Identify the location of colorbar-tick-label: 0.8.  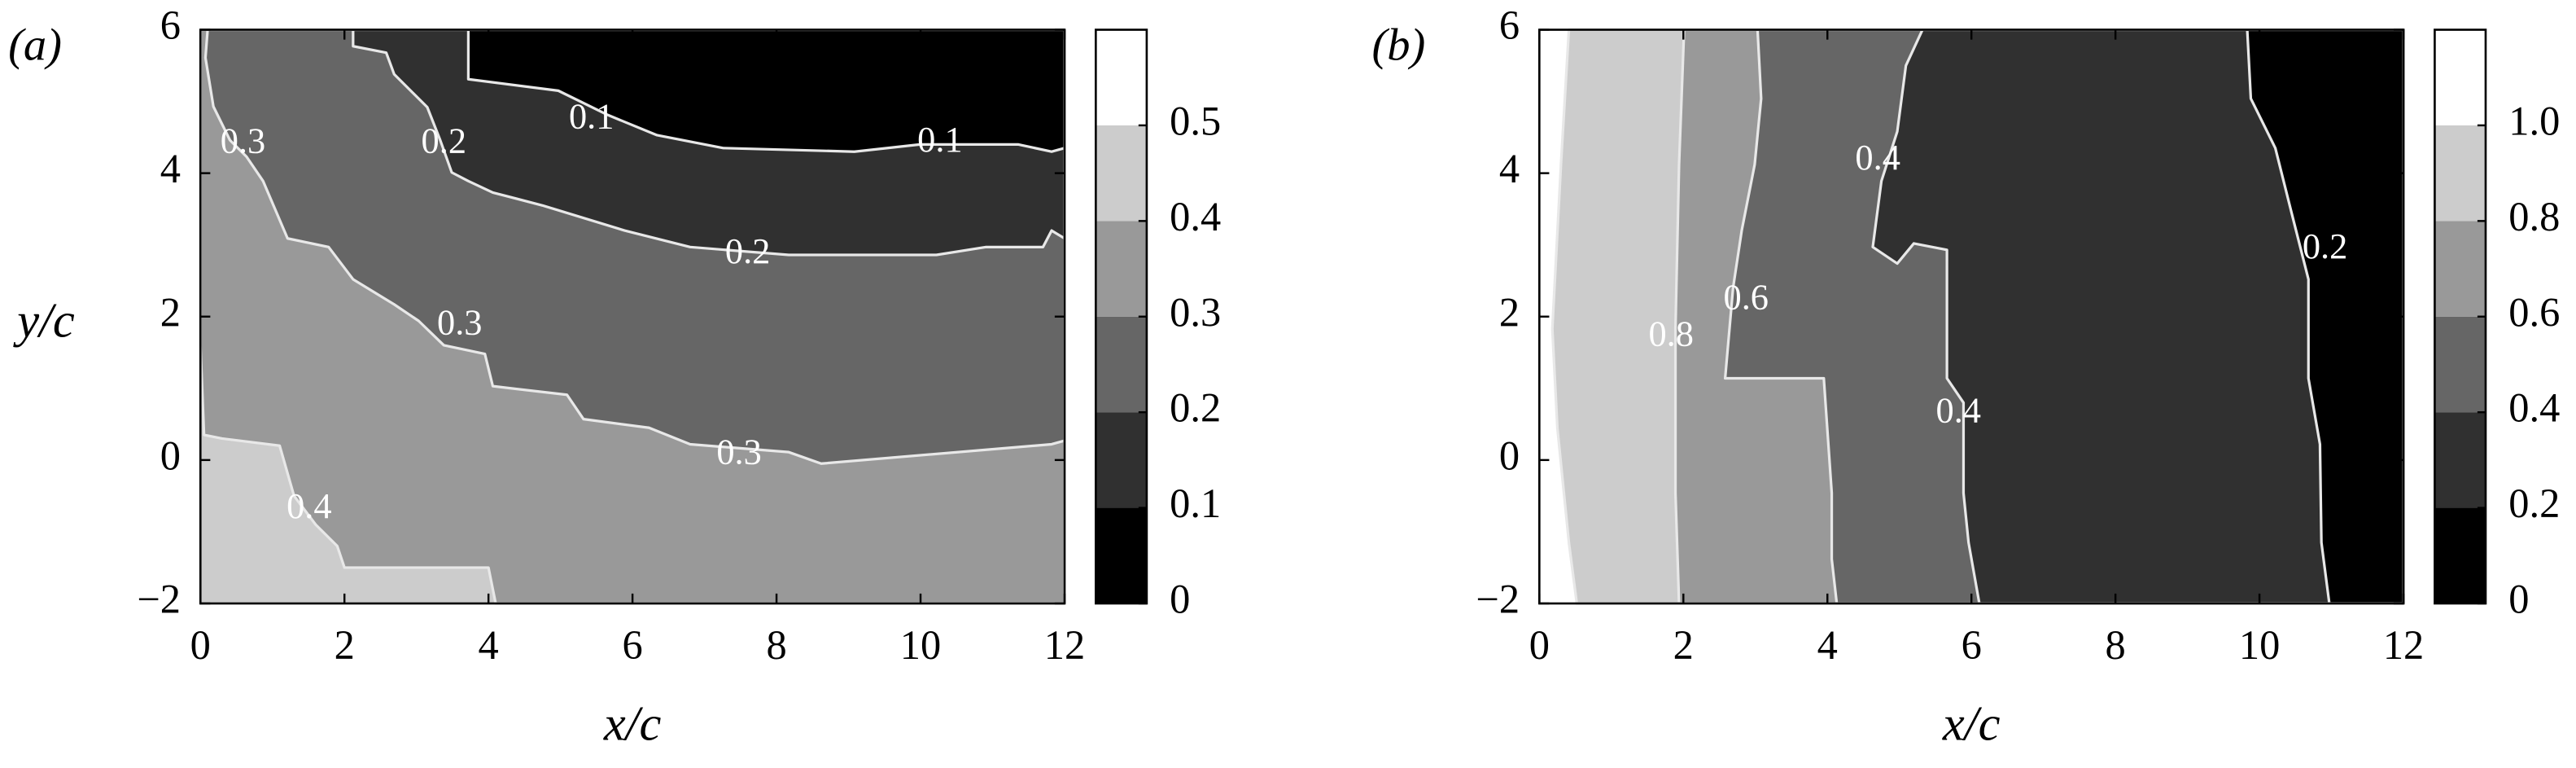
(2534, 216).